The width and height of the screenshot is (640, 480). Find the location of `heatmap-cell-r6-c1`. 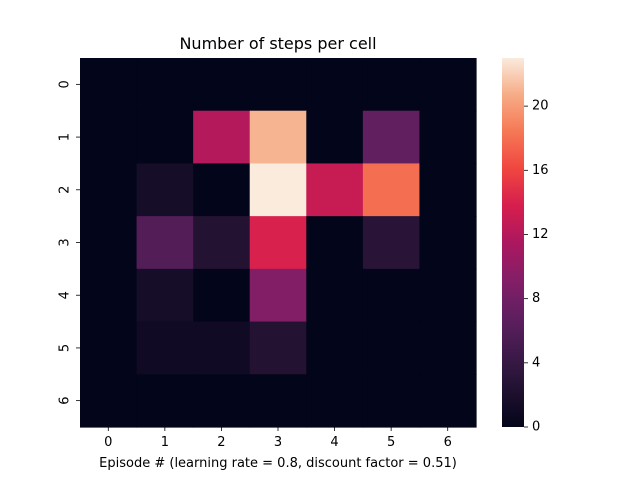

heatmap-cell-r6-c1 is located at coordinates (165, 401).